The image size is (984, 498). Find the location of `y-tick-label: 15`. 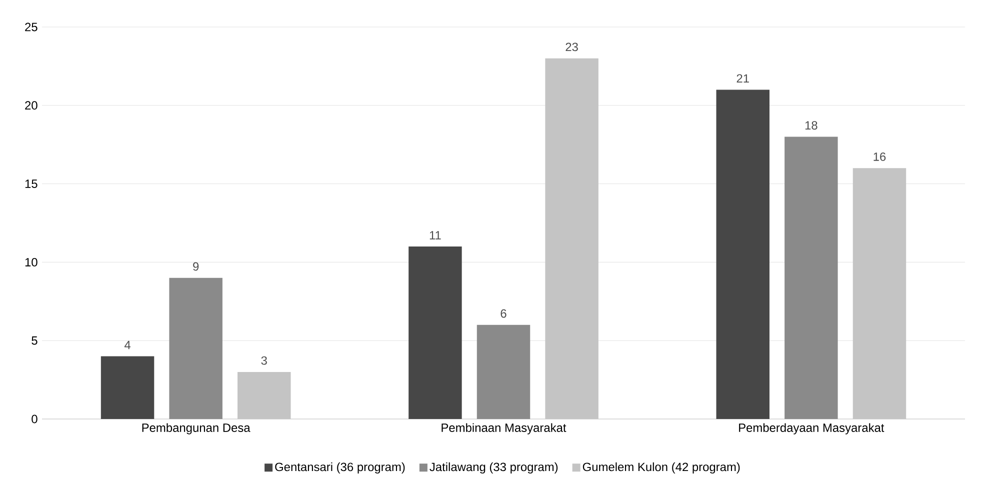

y-tick-label: 15 is located at coordinates (31, 184).